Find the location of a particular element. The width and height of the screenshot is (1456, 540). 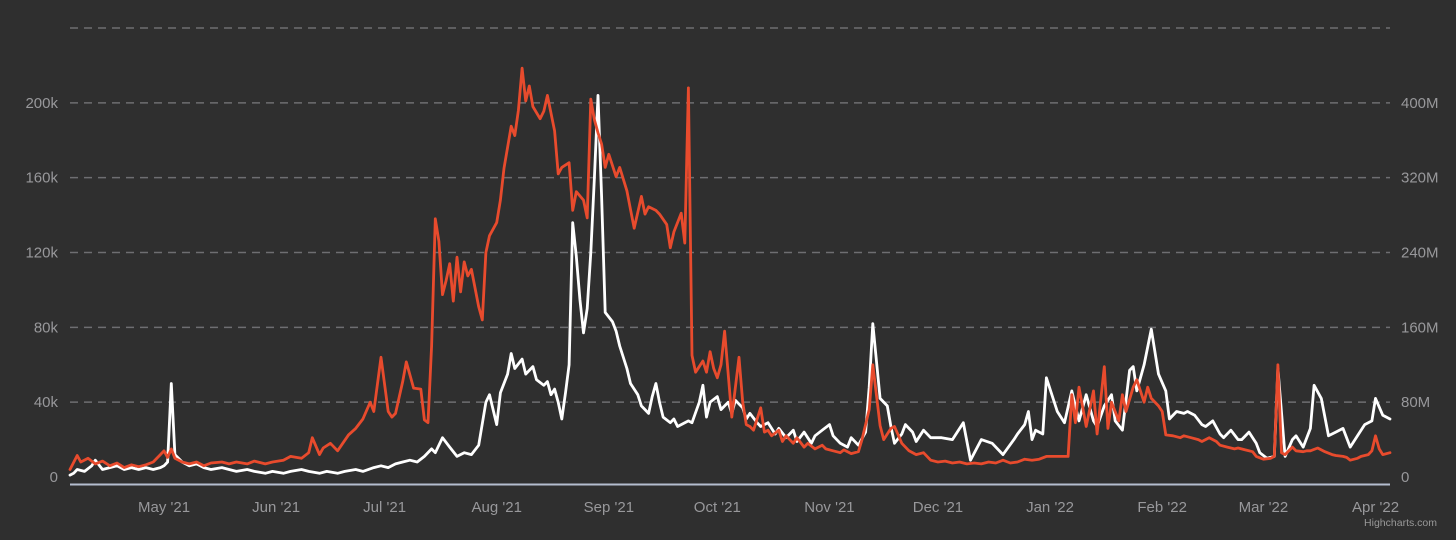

y-right-tick-label: 320M is located at coordinates (1420, 178).